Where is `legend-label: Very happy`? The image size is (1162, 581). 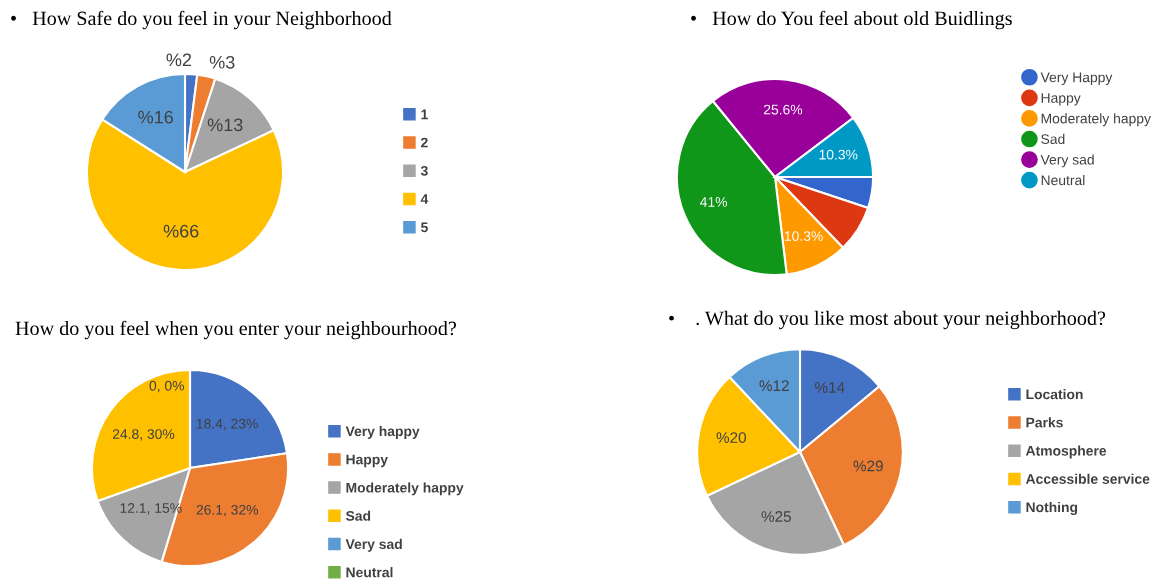 legend-label: Very happy is located at coordinates (382, 432).